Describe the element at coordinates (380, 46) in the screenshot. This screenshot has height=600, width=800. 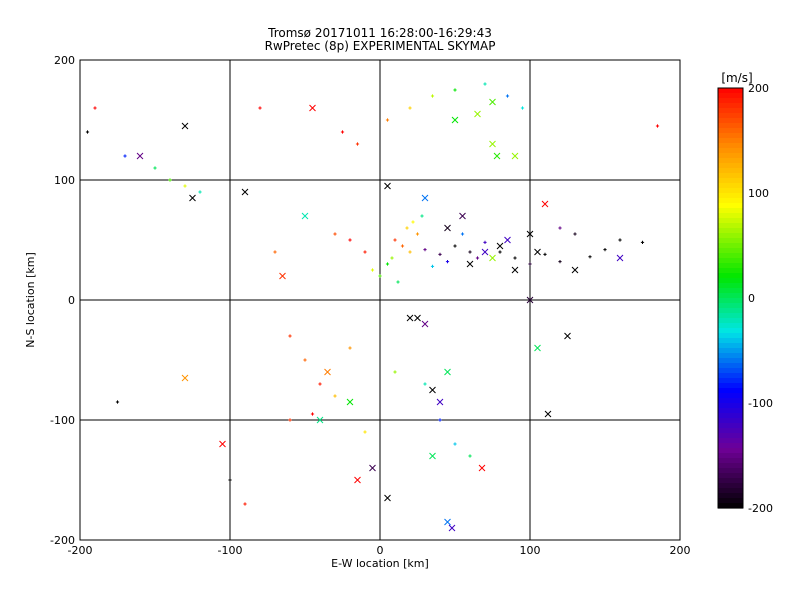
I see `chart-subtitle: RwPretec (8p) EXPERIMENTAL SKYMAP` at that location.